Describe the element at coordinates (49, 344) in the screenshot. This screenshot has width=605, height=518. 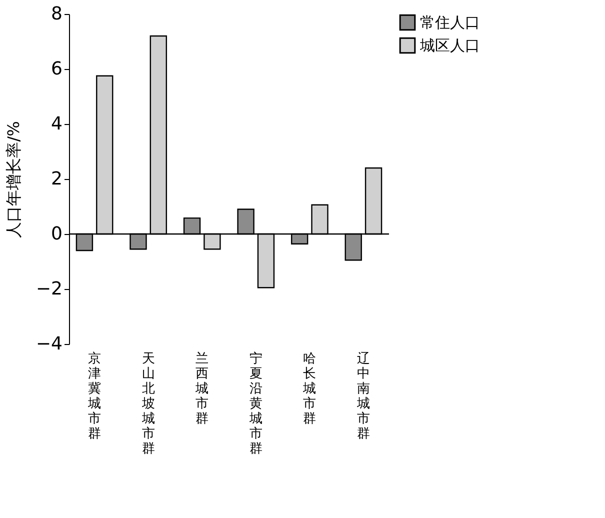
I see `y-tick-label: −4` at that location.